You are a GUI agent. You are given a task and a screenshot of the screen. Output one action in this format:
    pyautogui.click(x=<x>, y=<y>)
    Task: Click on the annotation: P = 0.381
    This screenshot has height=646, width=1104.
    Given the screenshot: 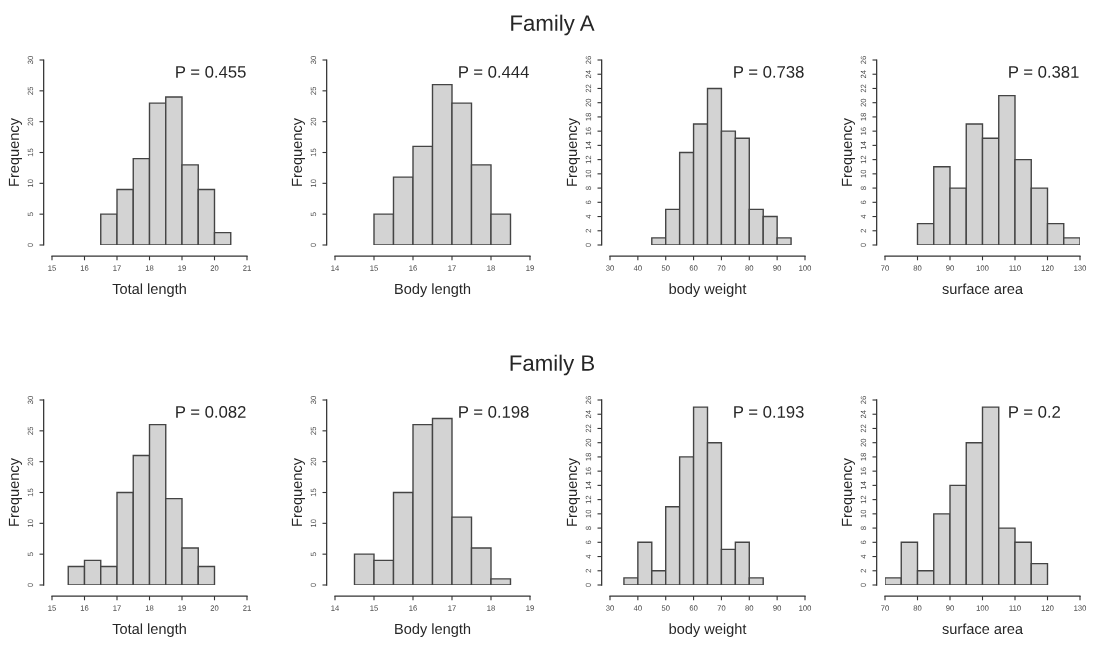 What is the action you would take?
    pyautogui.click(x=1044, y=71)
    